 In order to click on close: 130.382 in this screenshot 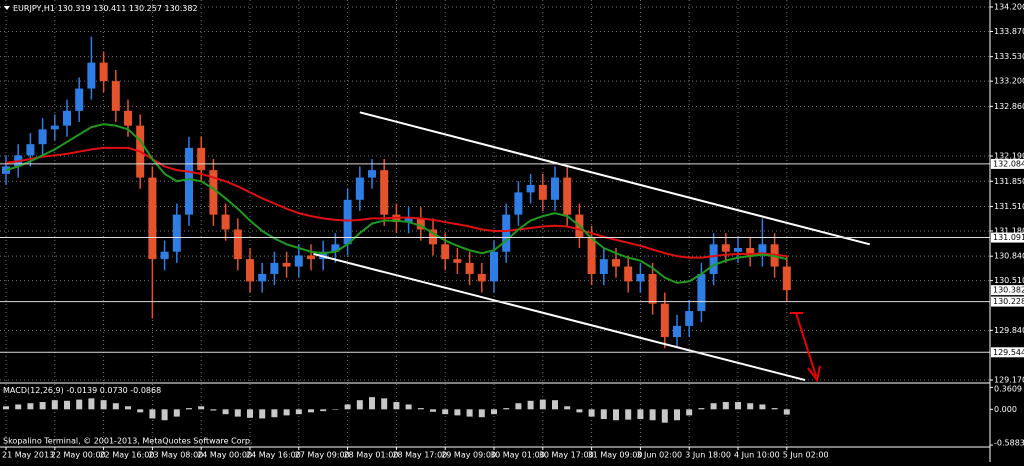, I will do `click(180, 8)`.